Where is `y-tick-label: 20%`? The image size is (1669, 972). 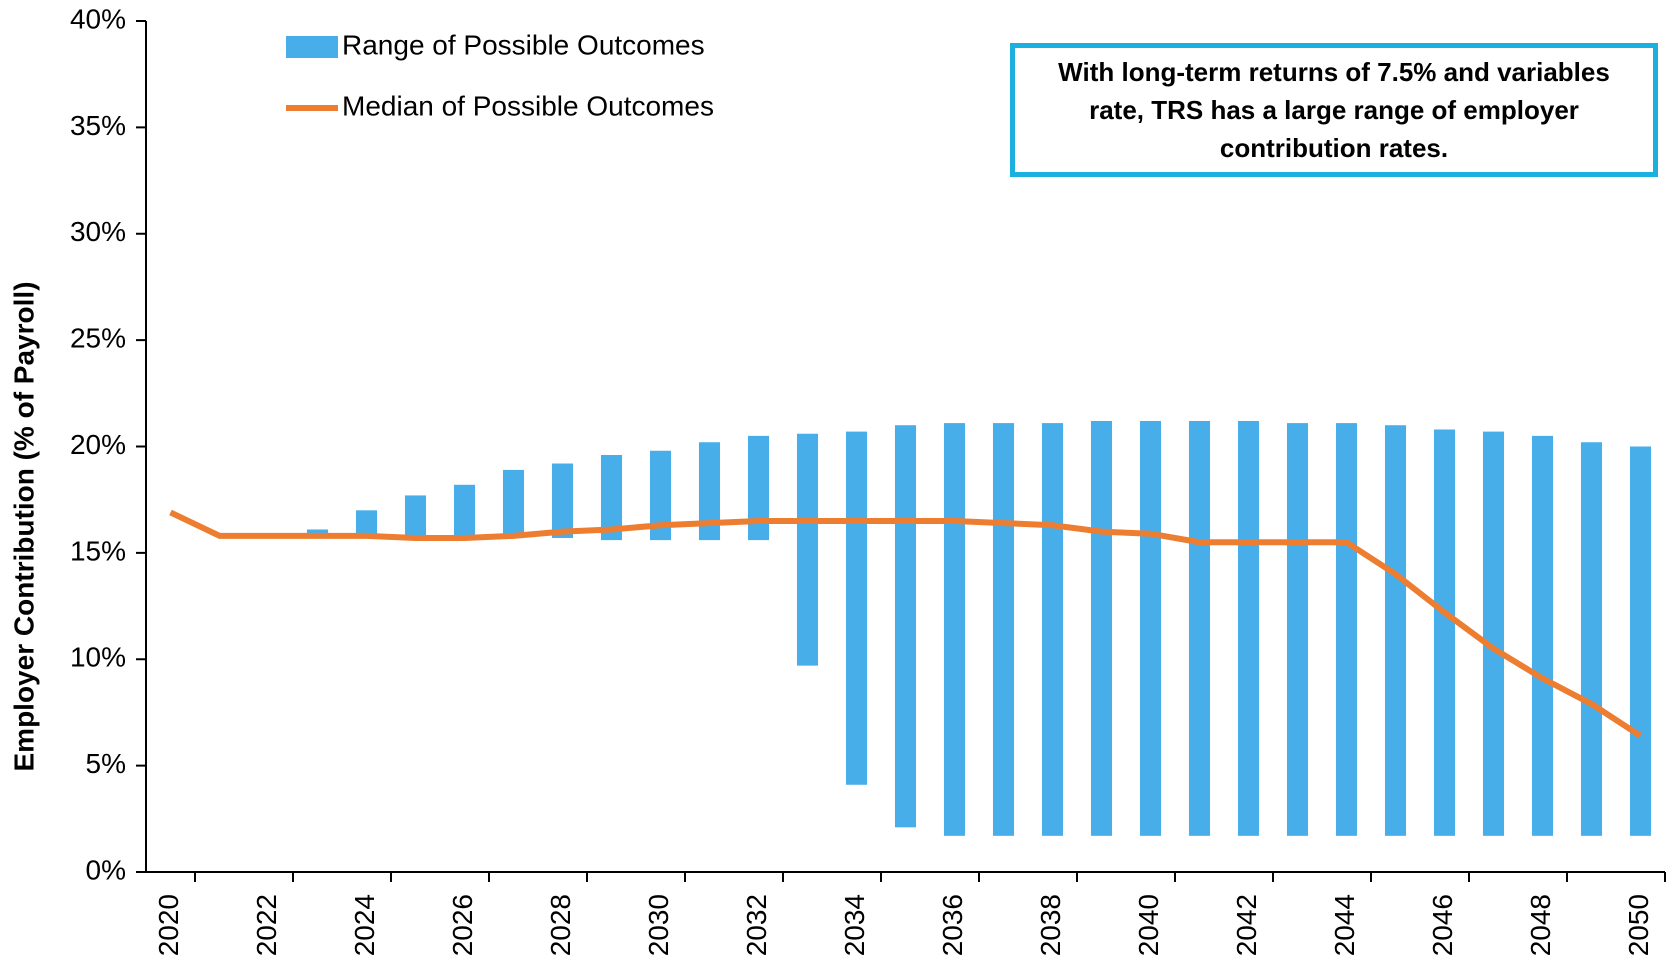
y-tick-label: 20% is located at coordinates (98, 444).